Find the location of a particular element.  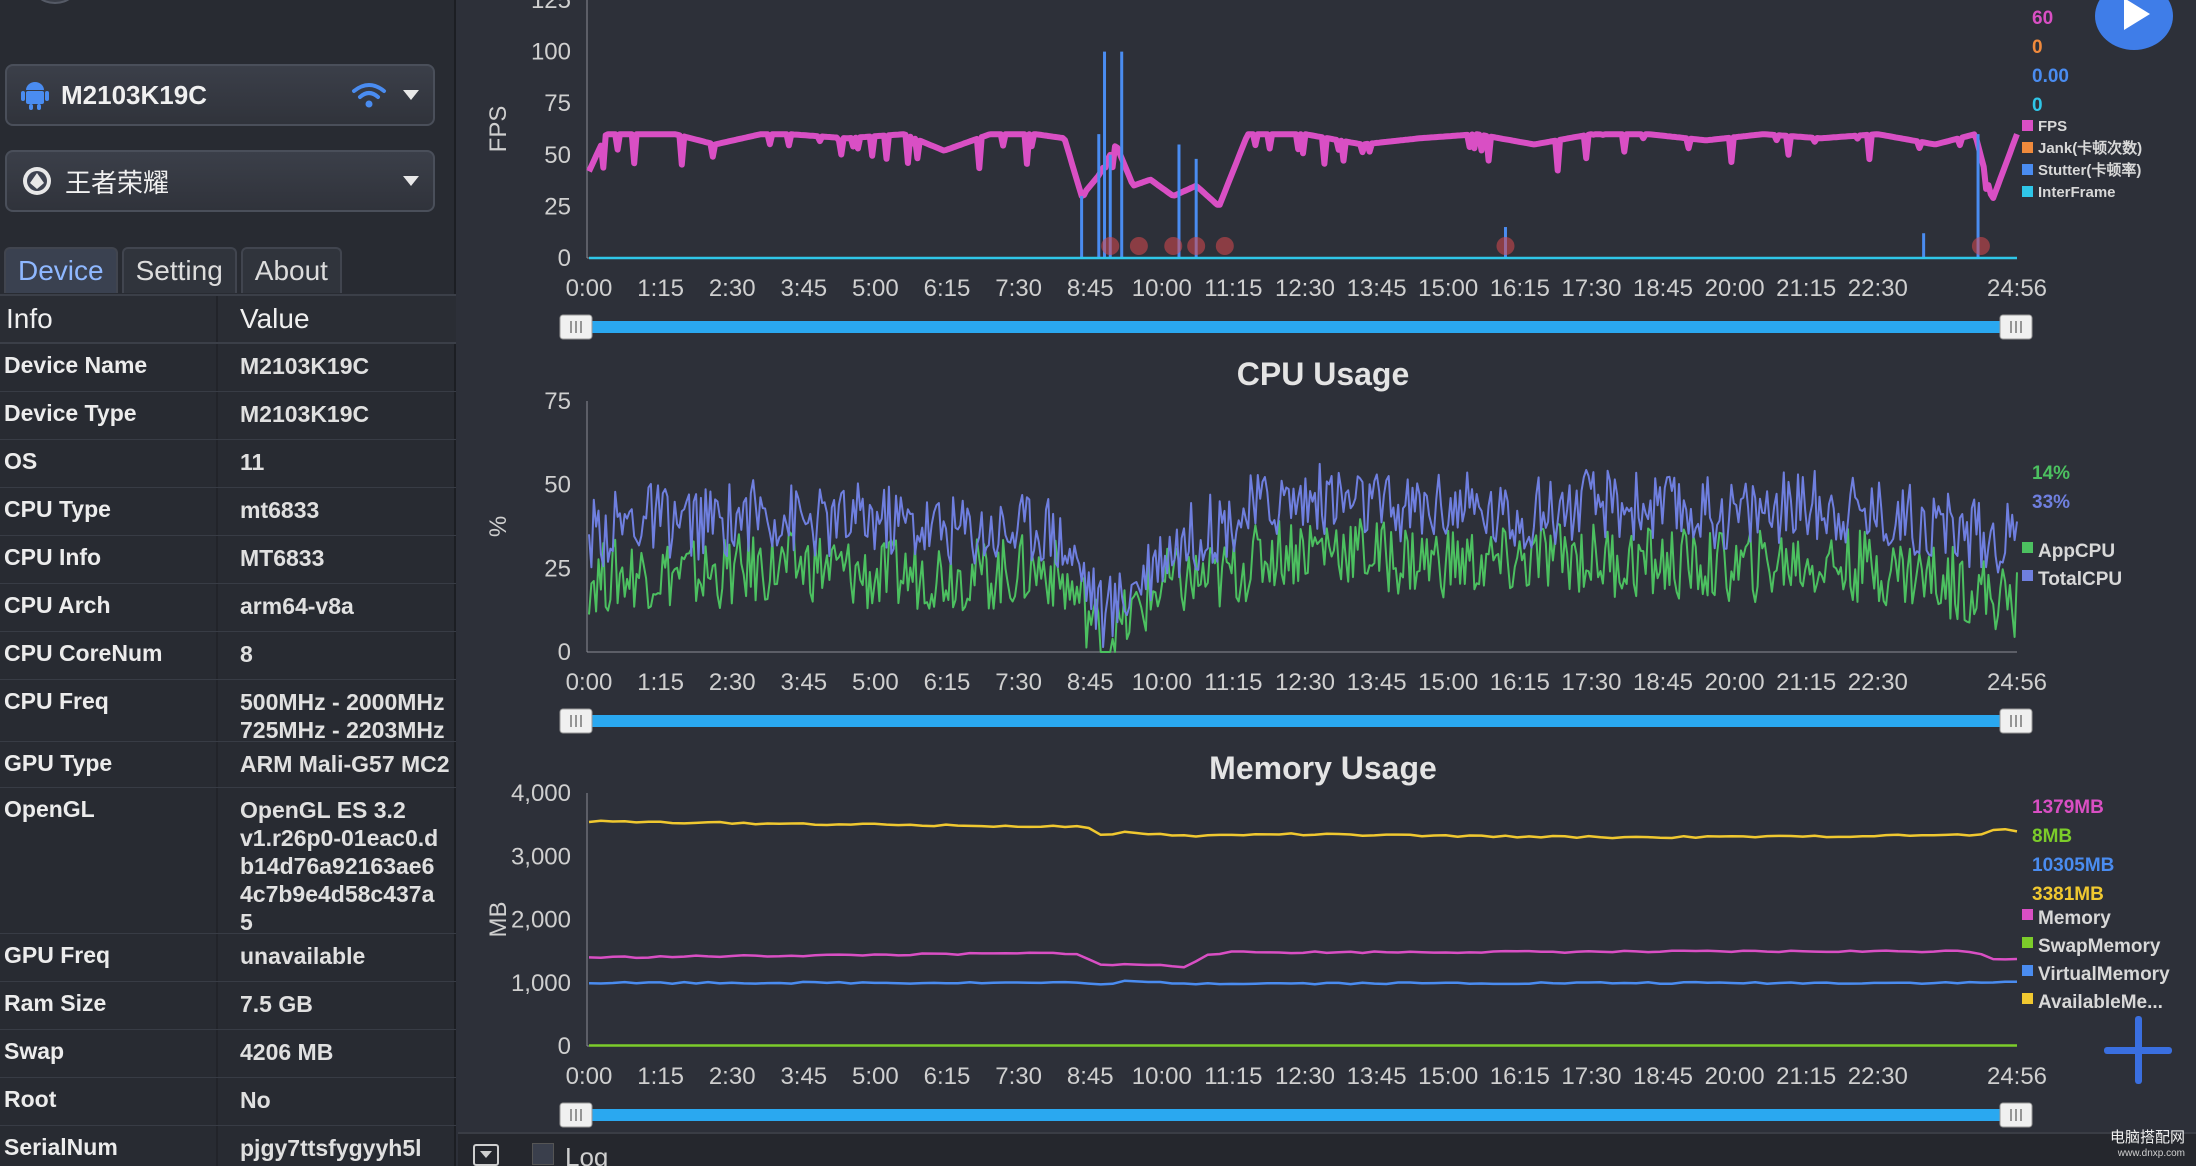

series-appcpu is located at coordinates (1303, 585).